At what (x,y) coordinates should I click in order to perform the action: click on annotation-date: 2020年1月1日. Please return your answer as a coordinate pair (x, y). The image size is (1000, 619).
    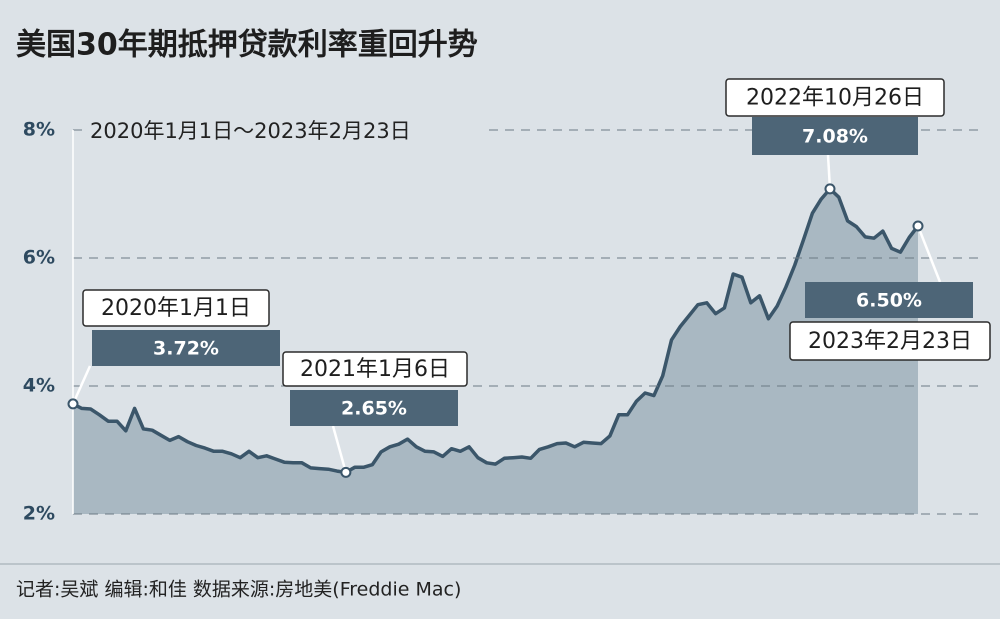
    Looking at the image, I should click on (176, 308).